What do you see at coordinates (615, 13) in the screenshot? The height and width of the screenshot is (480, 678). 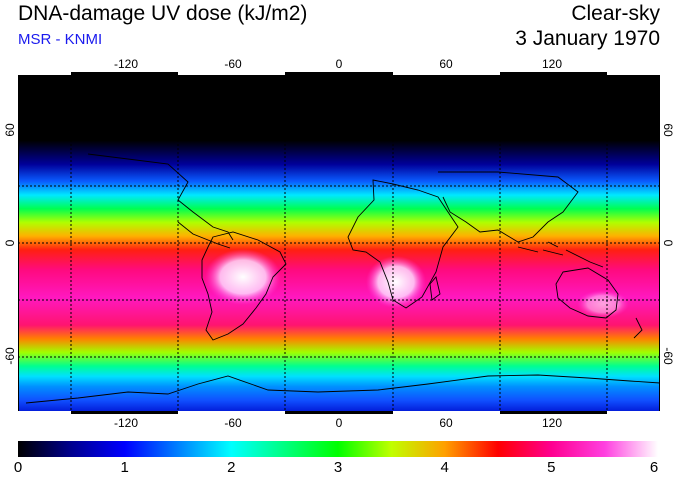 I see `sky-mode-label: Clear-sky` at bounding box center [615, 13].